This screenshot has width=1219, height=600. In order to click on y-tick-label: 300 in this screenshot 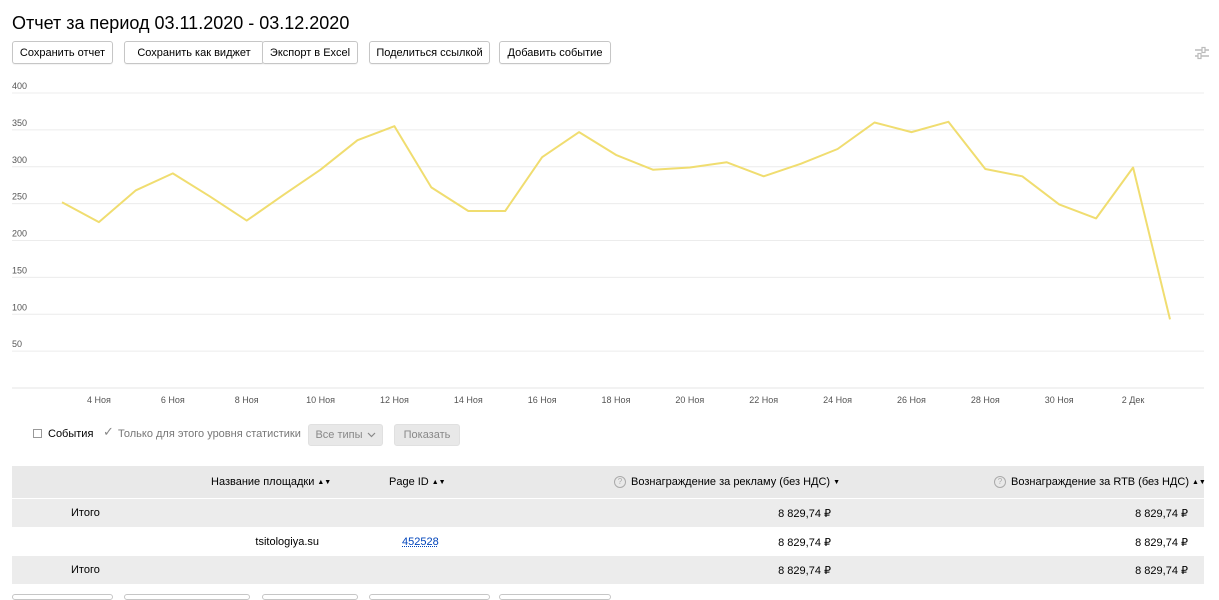, I will do `click(19, 160)`.